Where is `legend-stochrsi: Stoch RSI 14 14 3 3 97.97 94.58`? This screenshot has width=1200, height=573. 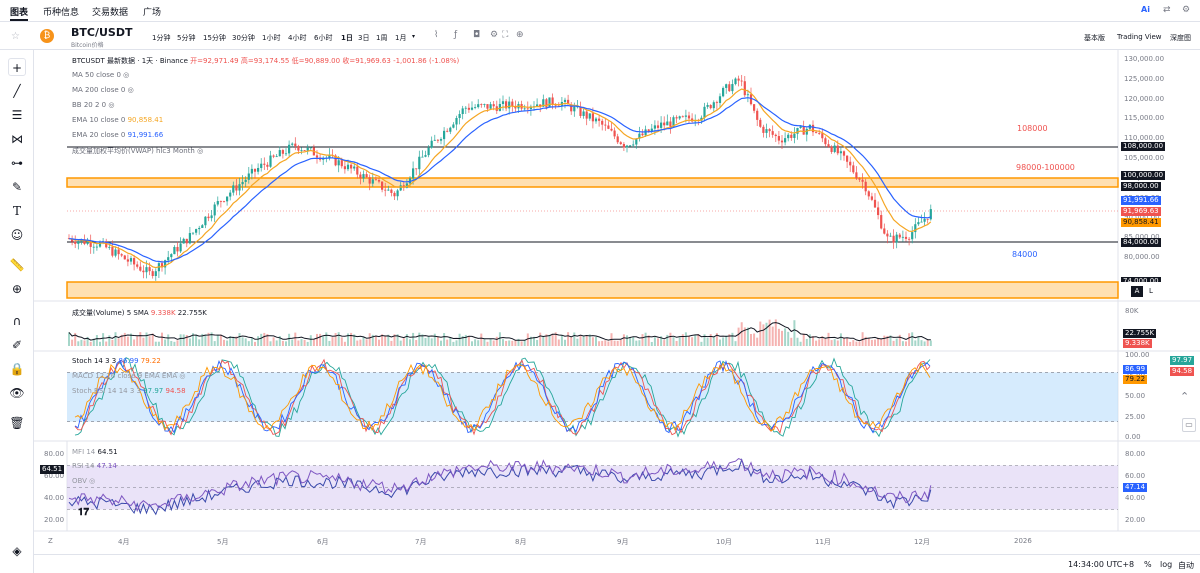
legend-stochrsi: Stoch RSI 14 14 3 3 97.97 94.58 is located at coordinates (129, 391).